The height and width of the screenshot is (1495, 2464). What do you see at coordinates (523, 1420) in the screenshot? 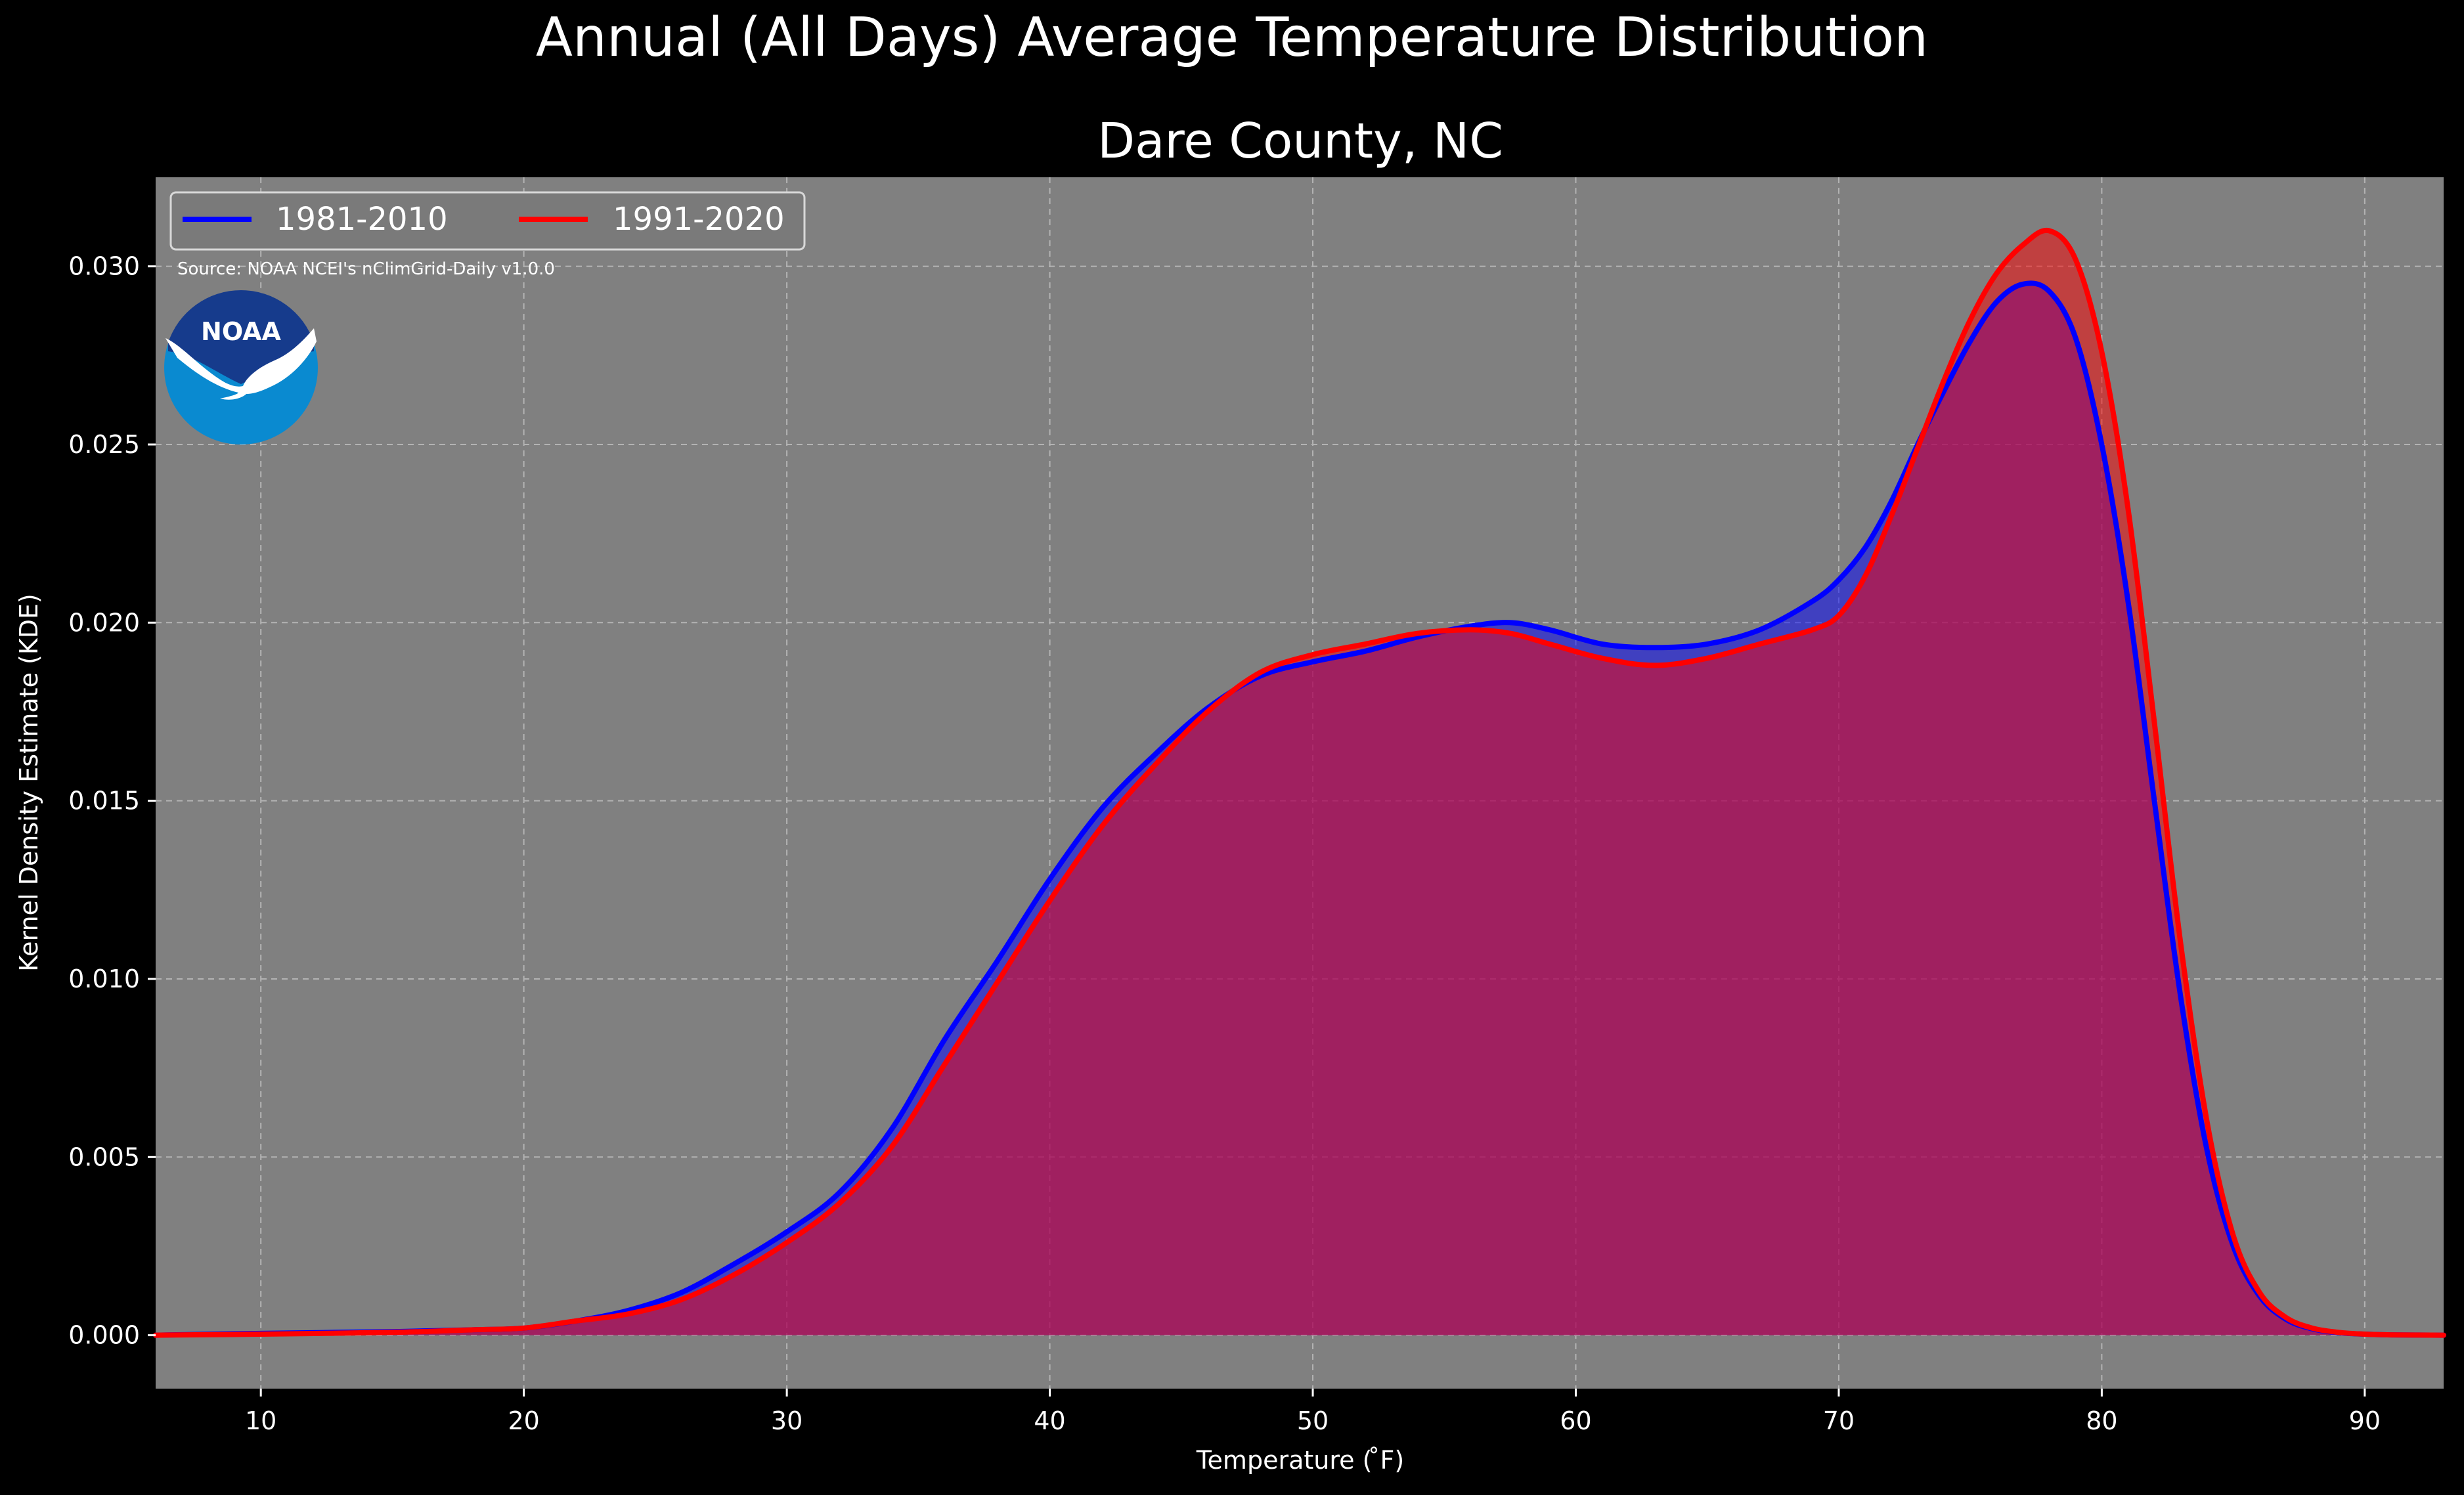
I see `x-tick-label: 20` at bounding box center [523, 1420].